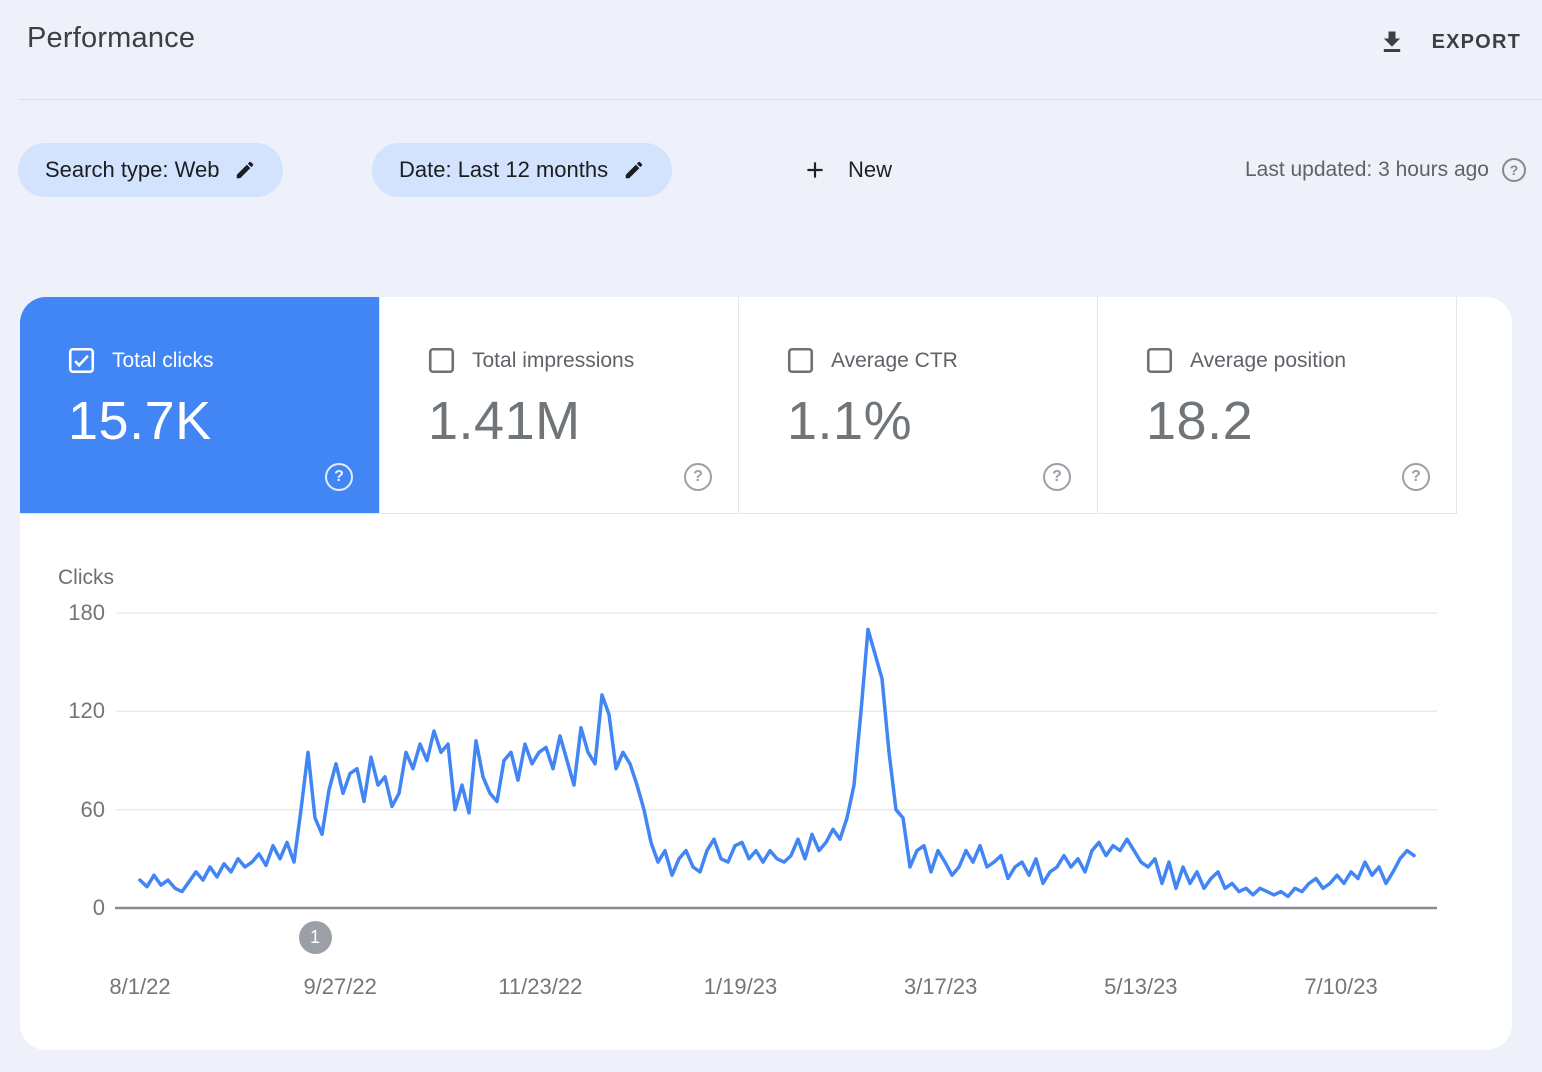 The image size is (1542, 1072). I want to click on search-type-chip: Search type: Web, so click(151, 170).